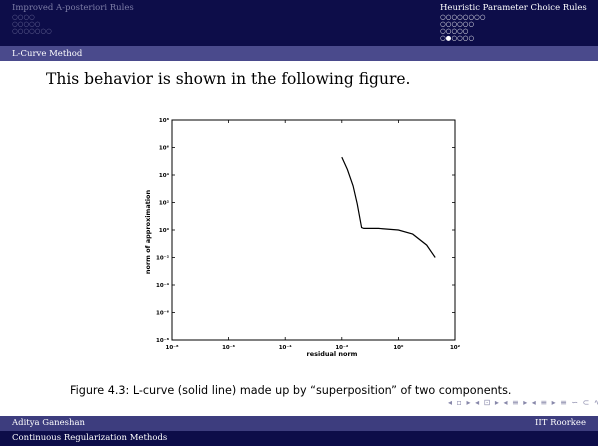 The image size is (598, 446). Describe the element at coordinates (163, 313) in the screenshot. I see `y-tick-label: 10⁻⁶` at that location.